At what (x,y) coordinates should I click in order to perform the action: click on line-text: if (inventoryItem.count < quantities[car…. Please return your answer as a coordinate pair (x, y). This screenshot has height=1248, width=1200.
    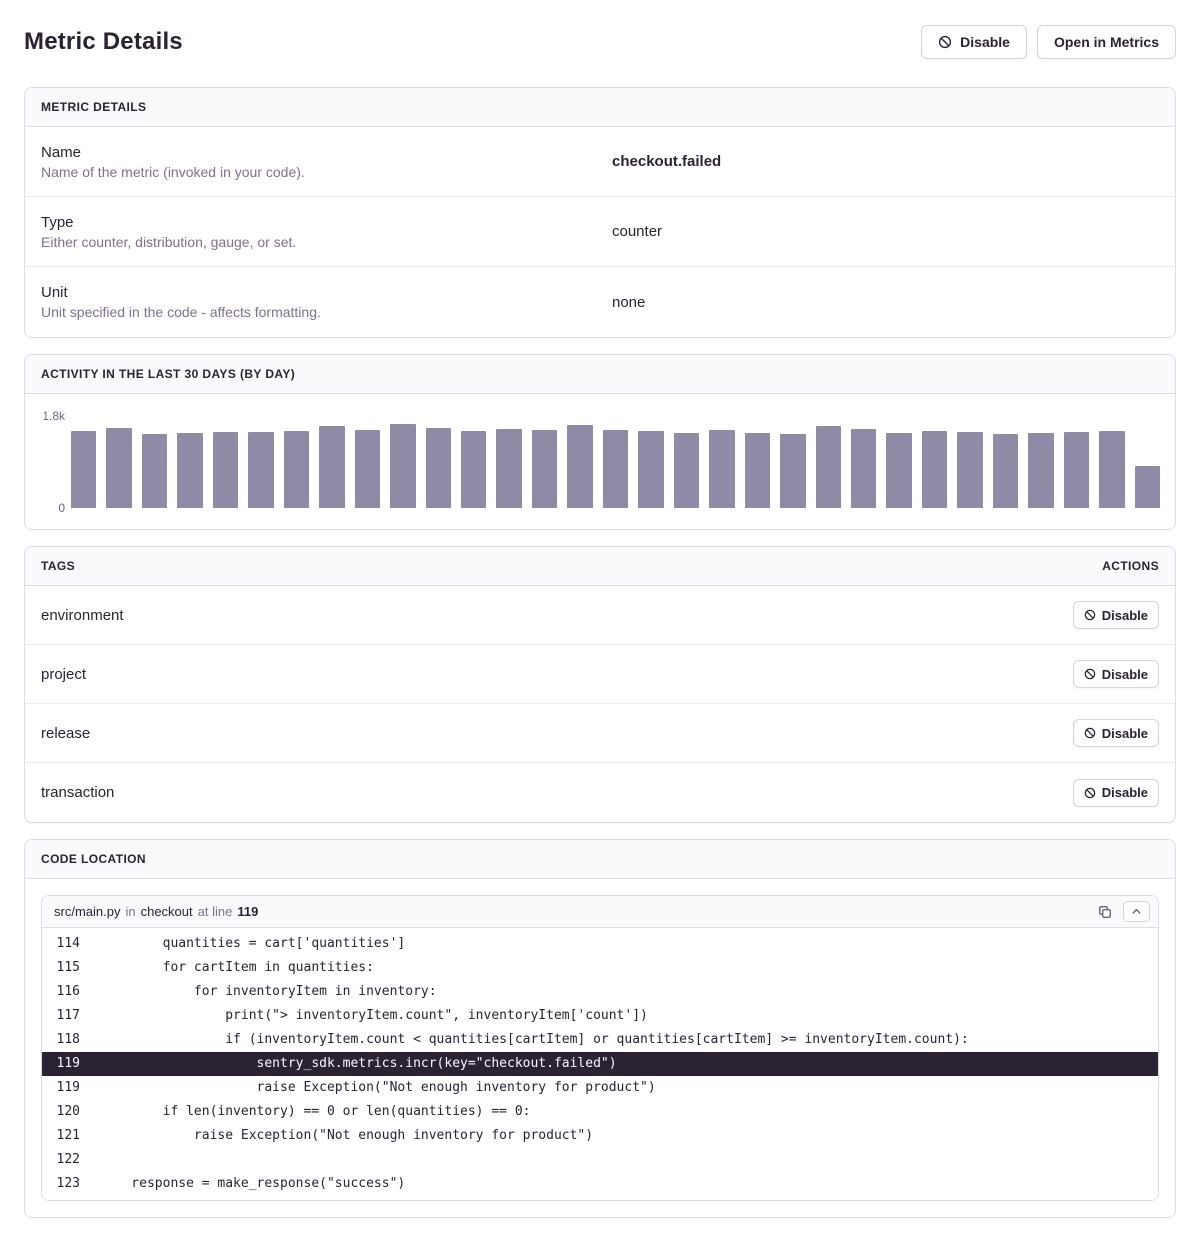
    Looking at the image, I should click on (534, 1039).